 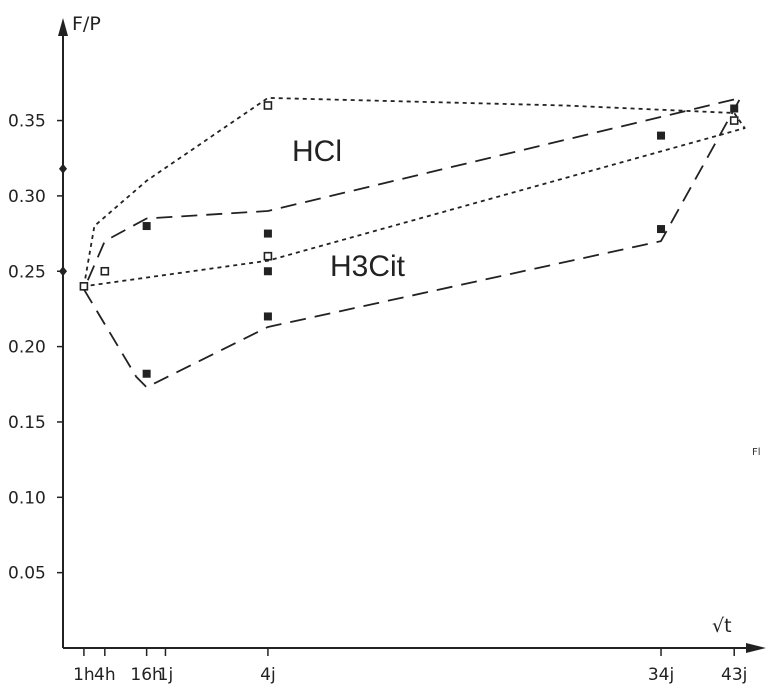 What do you see at coordinates (268, 675) in the screenshot?
I see `x-tick-label: 4j` at bounding box center [268, 675].